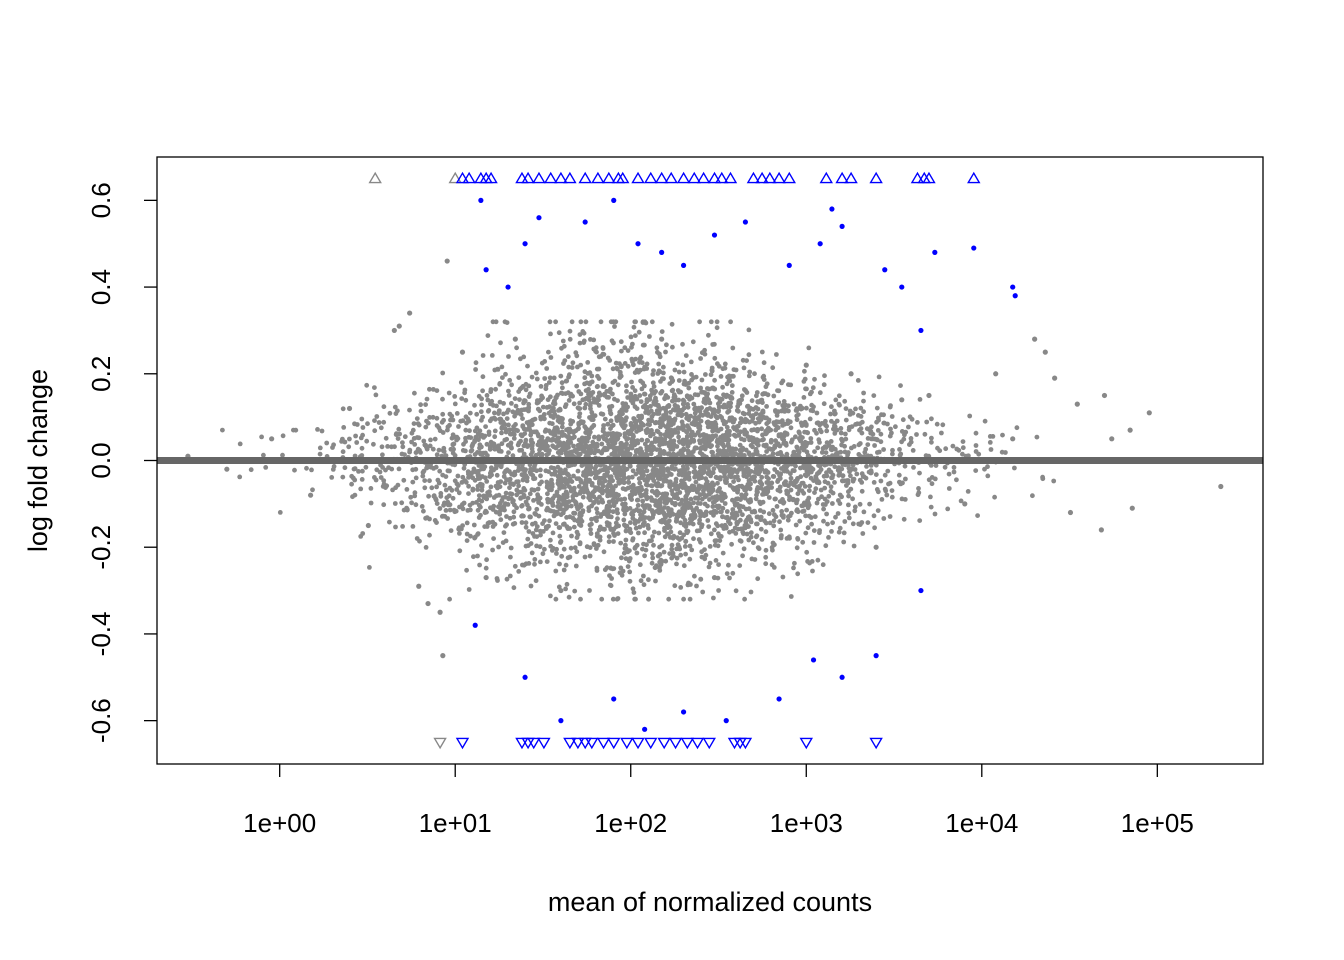  Describe the element at coordinates (876, 177) in the screenshot. I see `triangle-up-marker` at that location.